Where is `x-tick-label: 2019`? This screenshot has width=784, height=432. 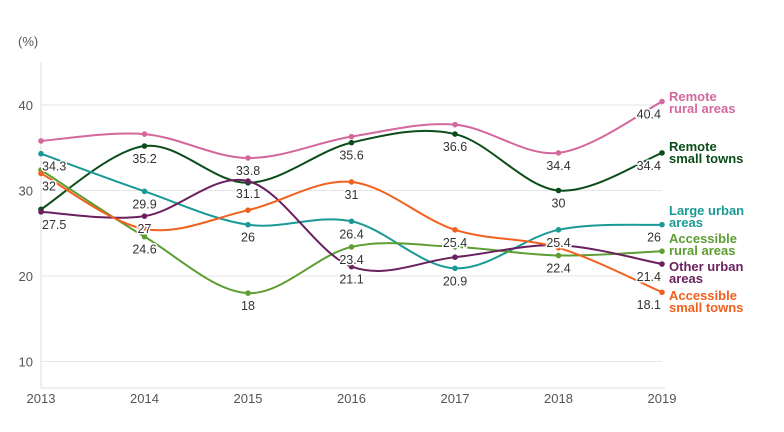
x-tick-label: 2019 is located at coordinates (662, 398).